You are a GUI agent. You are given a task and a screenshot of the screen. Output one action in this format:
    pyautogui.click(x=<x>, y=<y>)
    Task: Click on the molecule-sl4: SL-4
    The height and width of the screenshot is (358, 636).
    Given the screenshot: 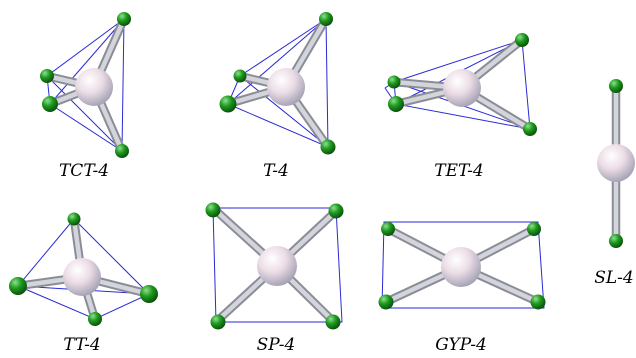 What is the action you would take?
    pyautogui.click(x=614, y=183)
    